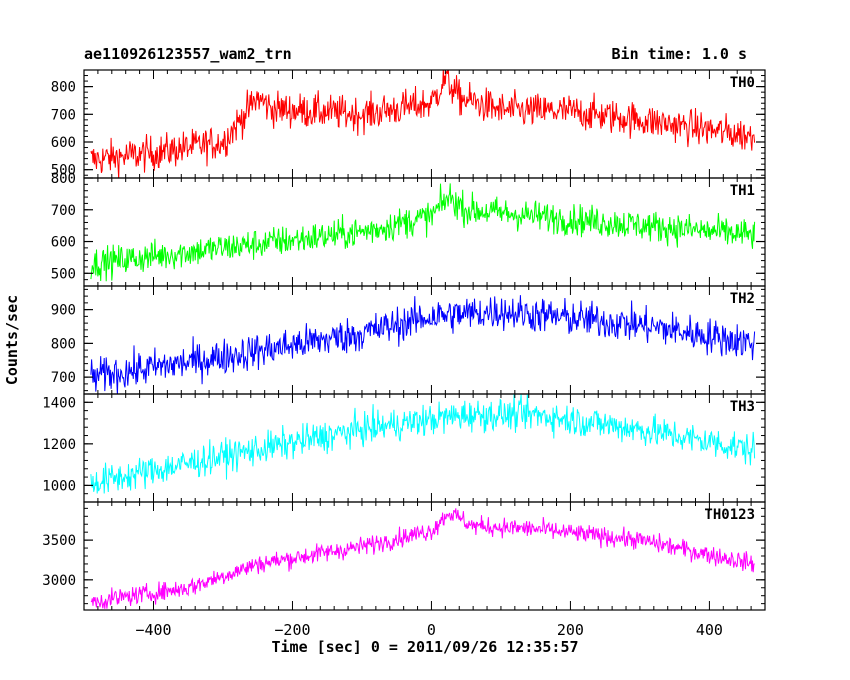  I want to click on x-tick-label: −200, so click(292, 630).